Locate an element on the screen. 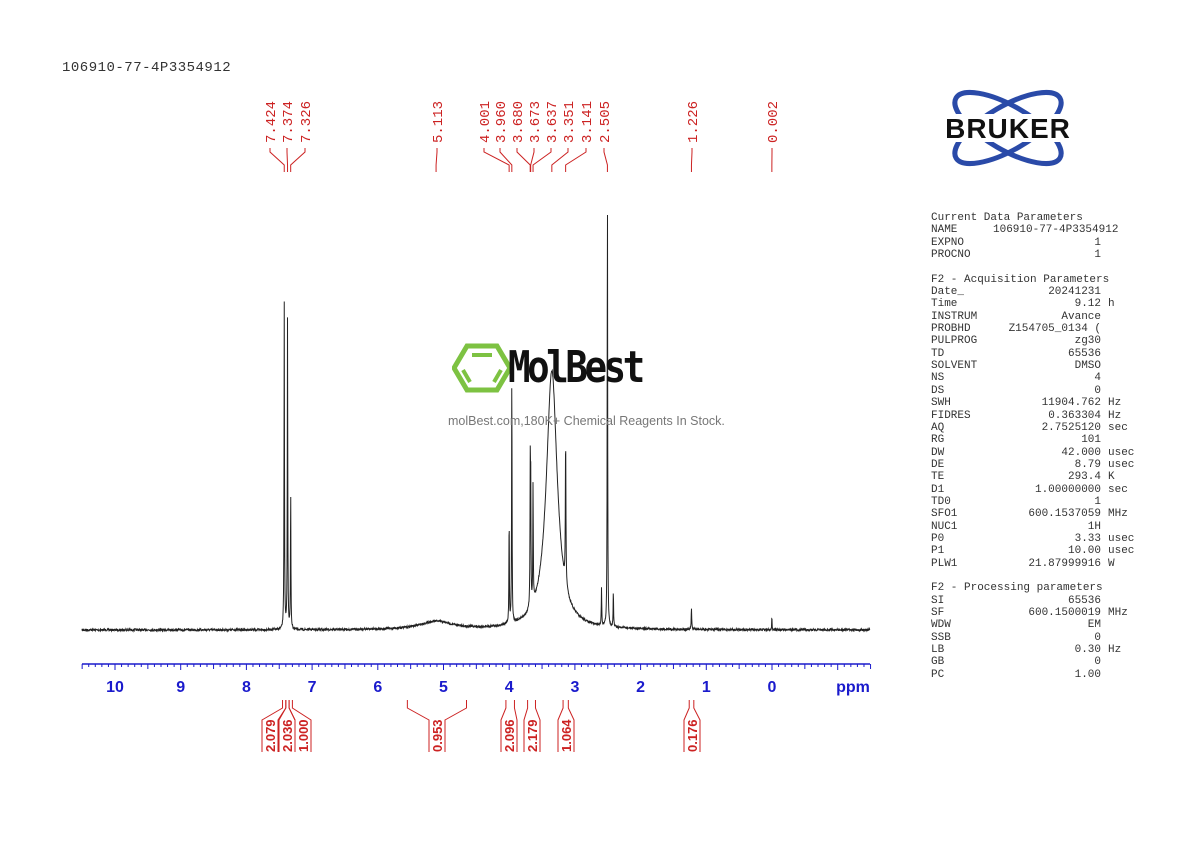 This screenshot has height=842, width=1190. param-row-swh: SWH 11904.762 Hz is located at coordinates (1032, 403).